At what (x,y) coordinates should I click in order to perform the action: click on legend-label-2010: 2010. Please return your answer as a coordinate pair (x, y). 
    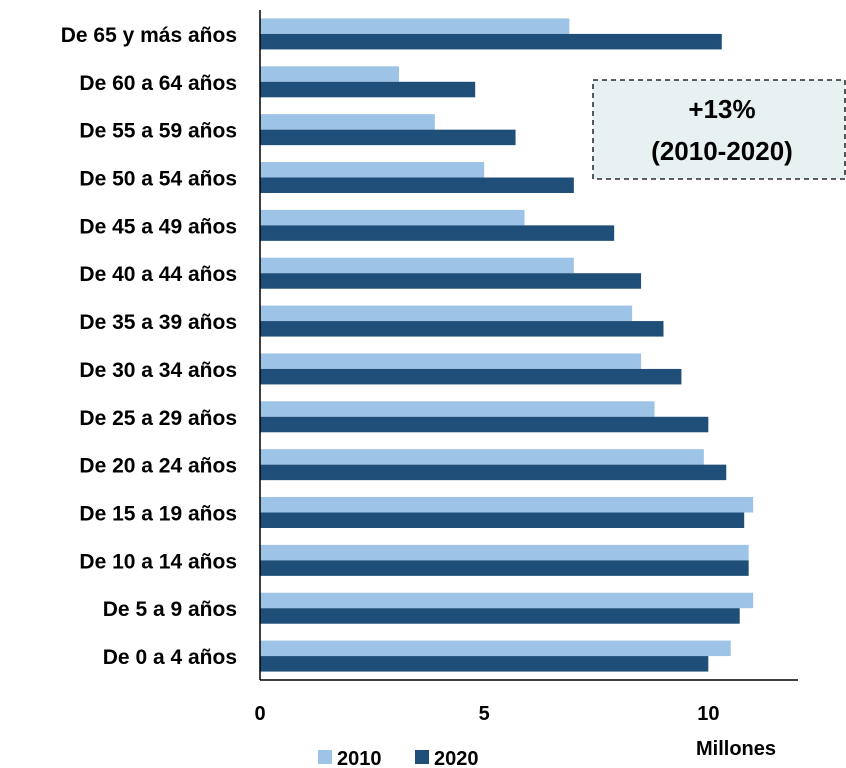
    Looking at the image, I should click on (359, 758).